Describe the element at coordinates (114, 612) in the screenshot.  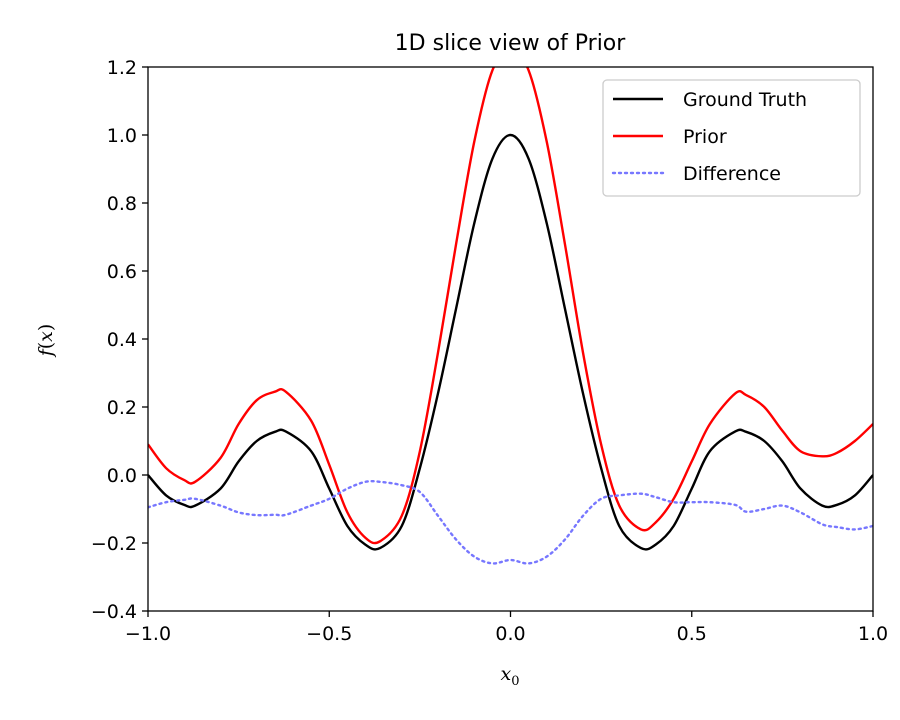
I see `y-tick-label: −0.4` at that location.